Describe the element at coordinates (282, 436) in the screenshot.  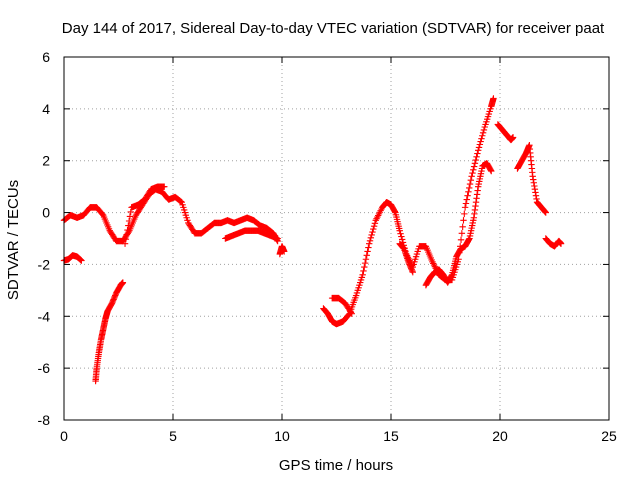
I see `x-tick-label: 10` at that location.